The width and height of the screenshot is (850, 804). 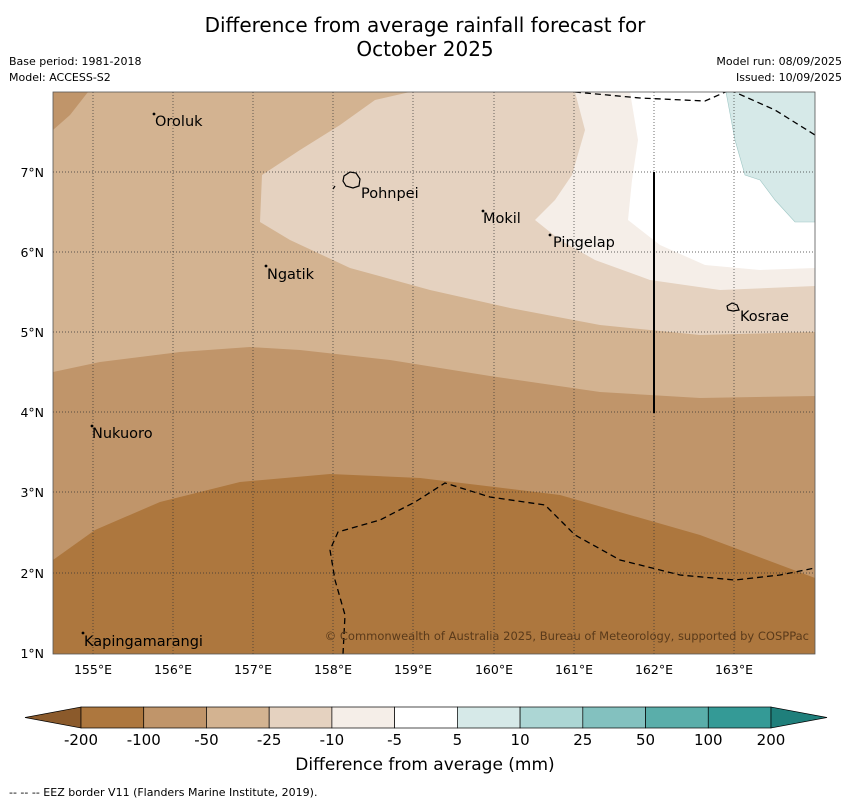 I want to click on lat-tick-2n: 2°N, so click(x=32, y=573).